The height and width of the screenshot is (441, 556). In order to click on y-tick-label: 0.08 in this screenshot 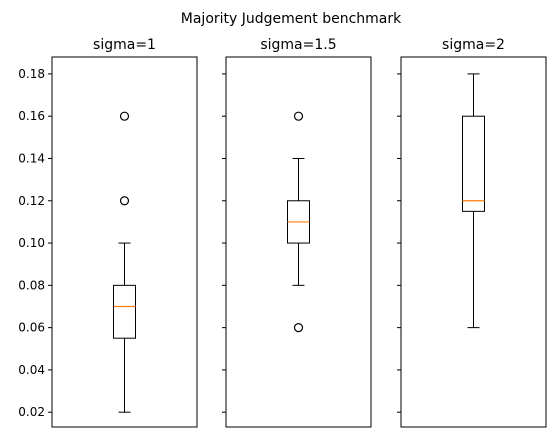, I will do `click(31, 285)`.